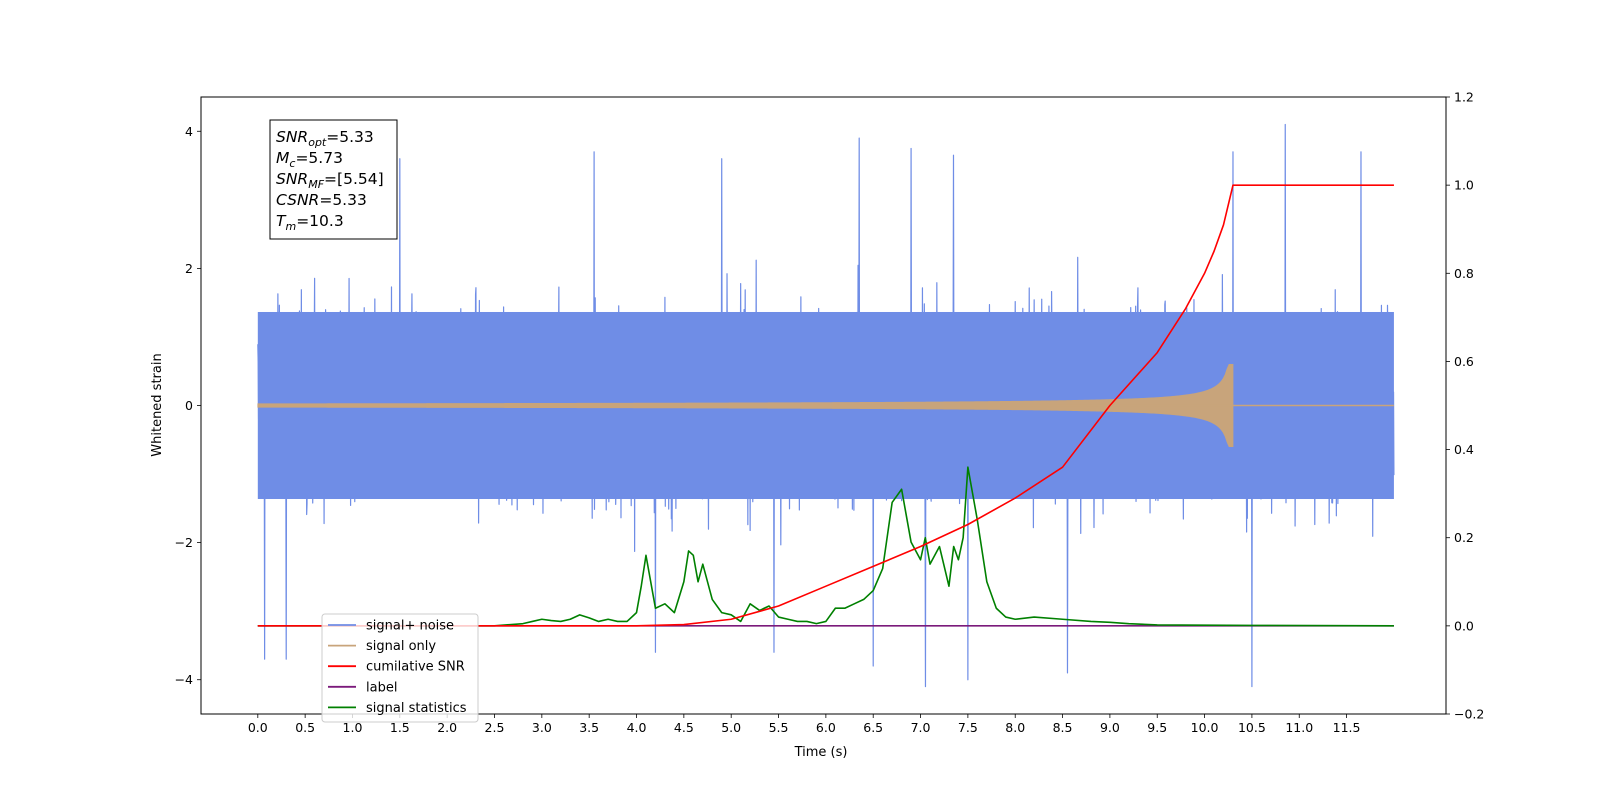 The width and height of the screenshot is (1600, 800). I want to click on x-tick-label: 11.5, so click(1347, 727).